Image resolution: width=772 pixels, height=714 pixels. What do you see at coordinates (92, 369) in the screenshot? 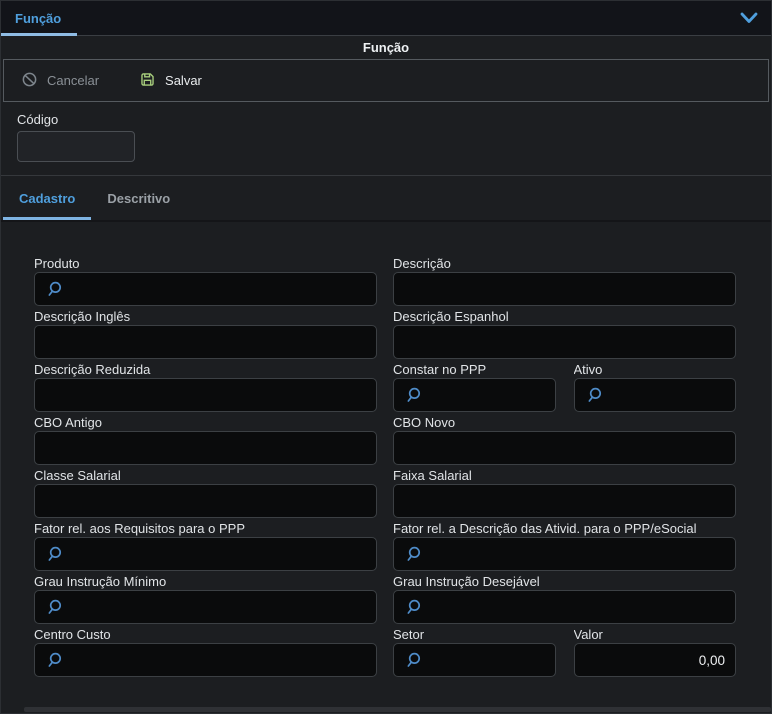
I see `field-label: Descrição Reduzida` at bounding box center [92, 369].